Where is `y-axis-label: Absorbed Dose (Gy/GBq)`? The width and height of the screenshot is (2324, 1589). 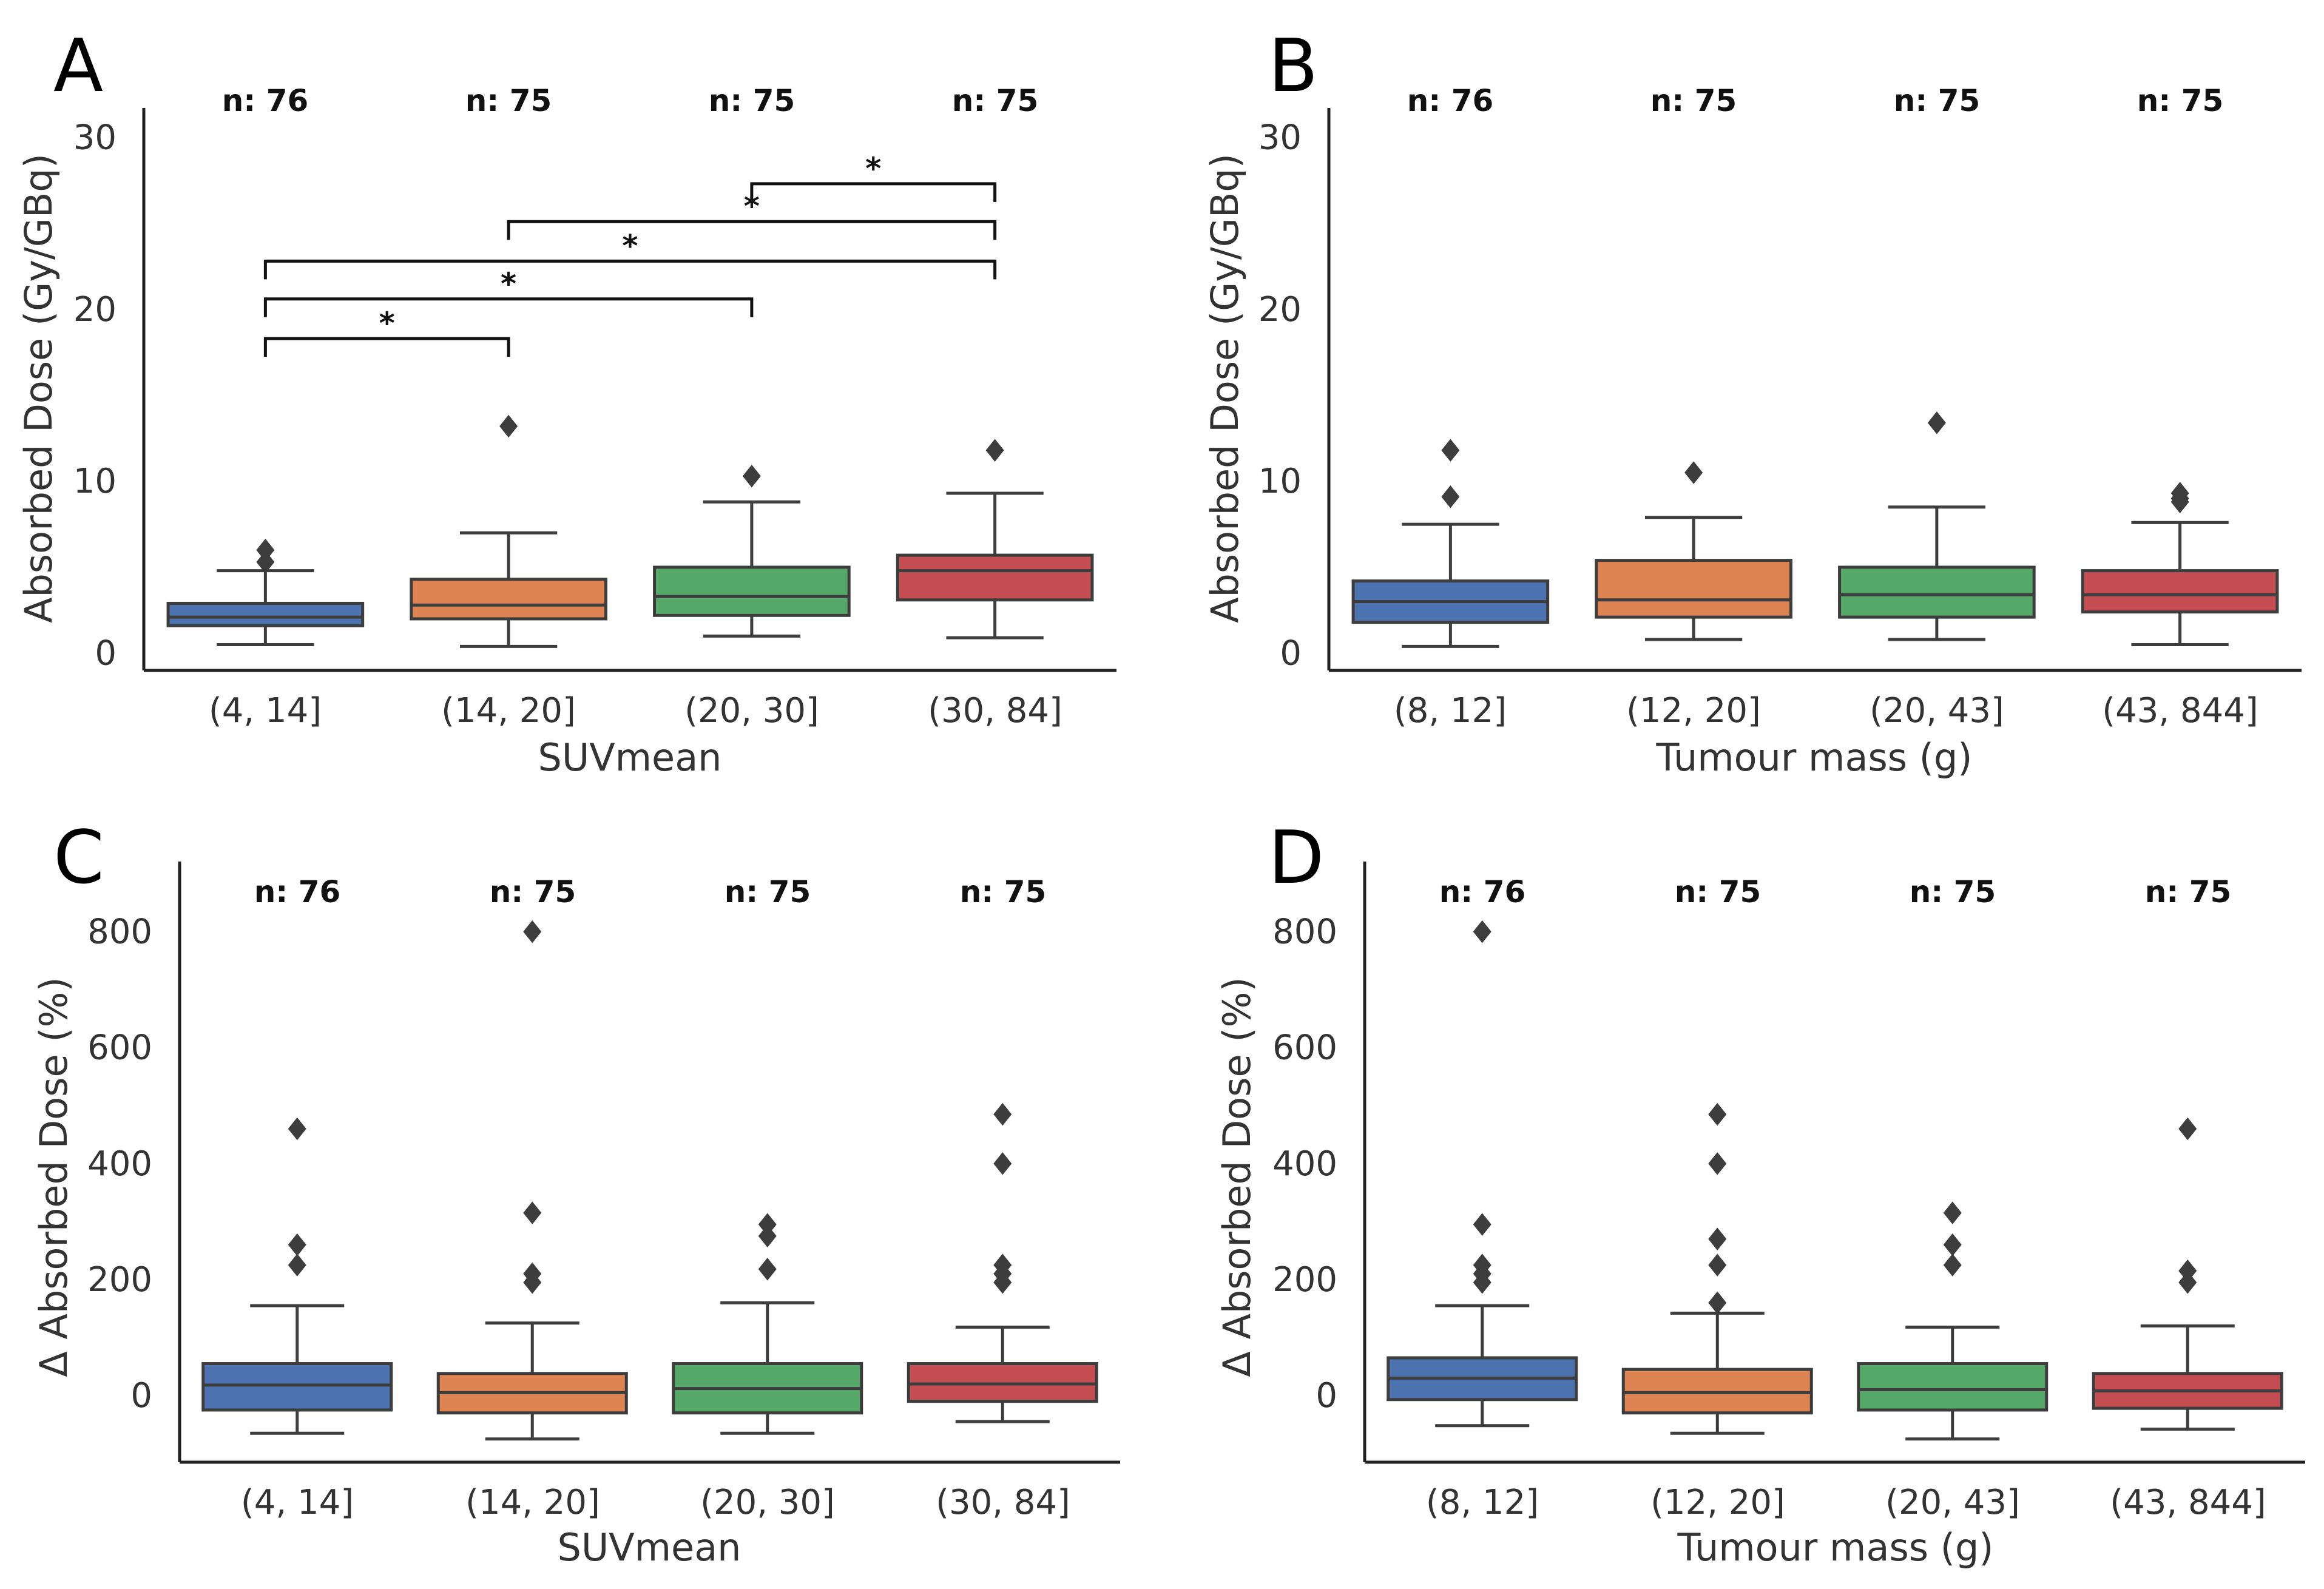 y-axis-label: Absorbed Dose (Gy/GBq) is located at coordinates (1225, 388).